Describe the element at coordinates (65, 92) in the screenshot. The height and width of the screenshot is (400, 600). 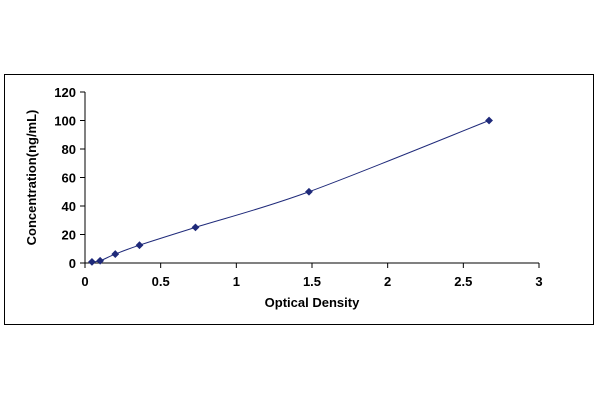
I see `y-tick-label: 120` at that location.